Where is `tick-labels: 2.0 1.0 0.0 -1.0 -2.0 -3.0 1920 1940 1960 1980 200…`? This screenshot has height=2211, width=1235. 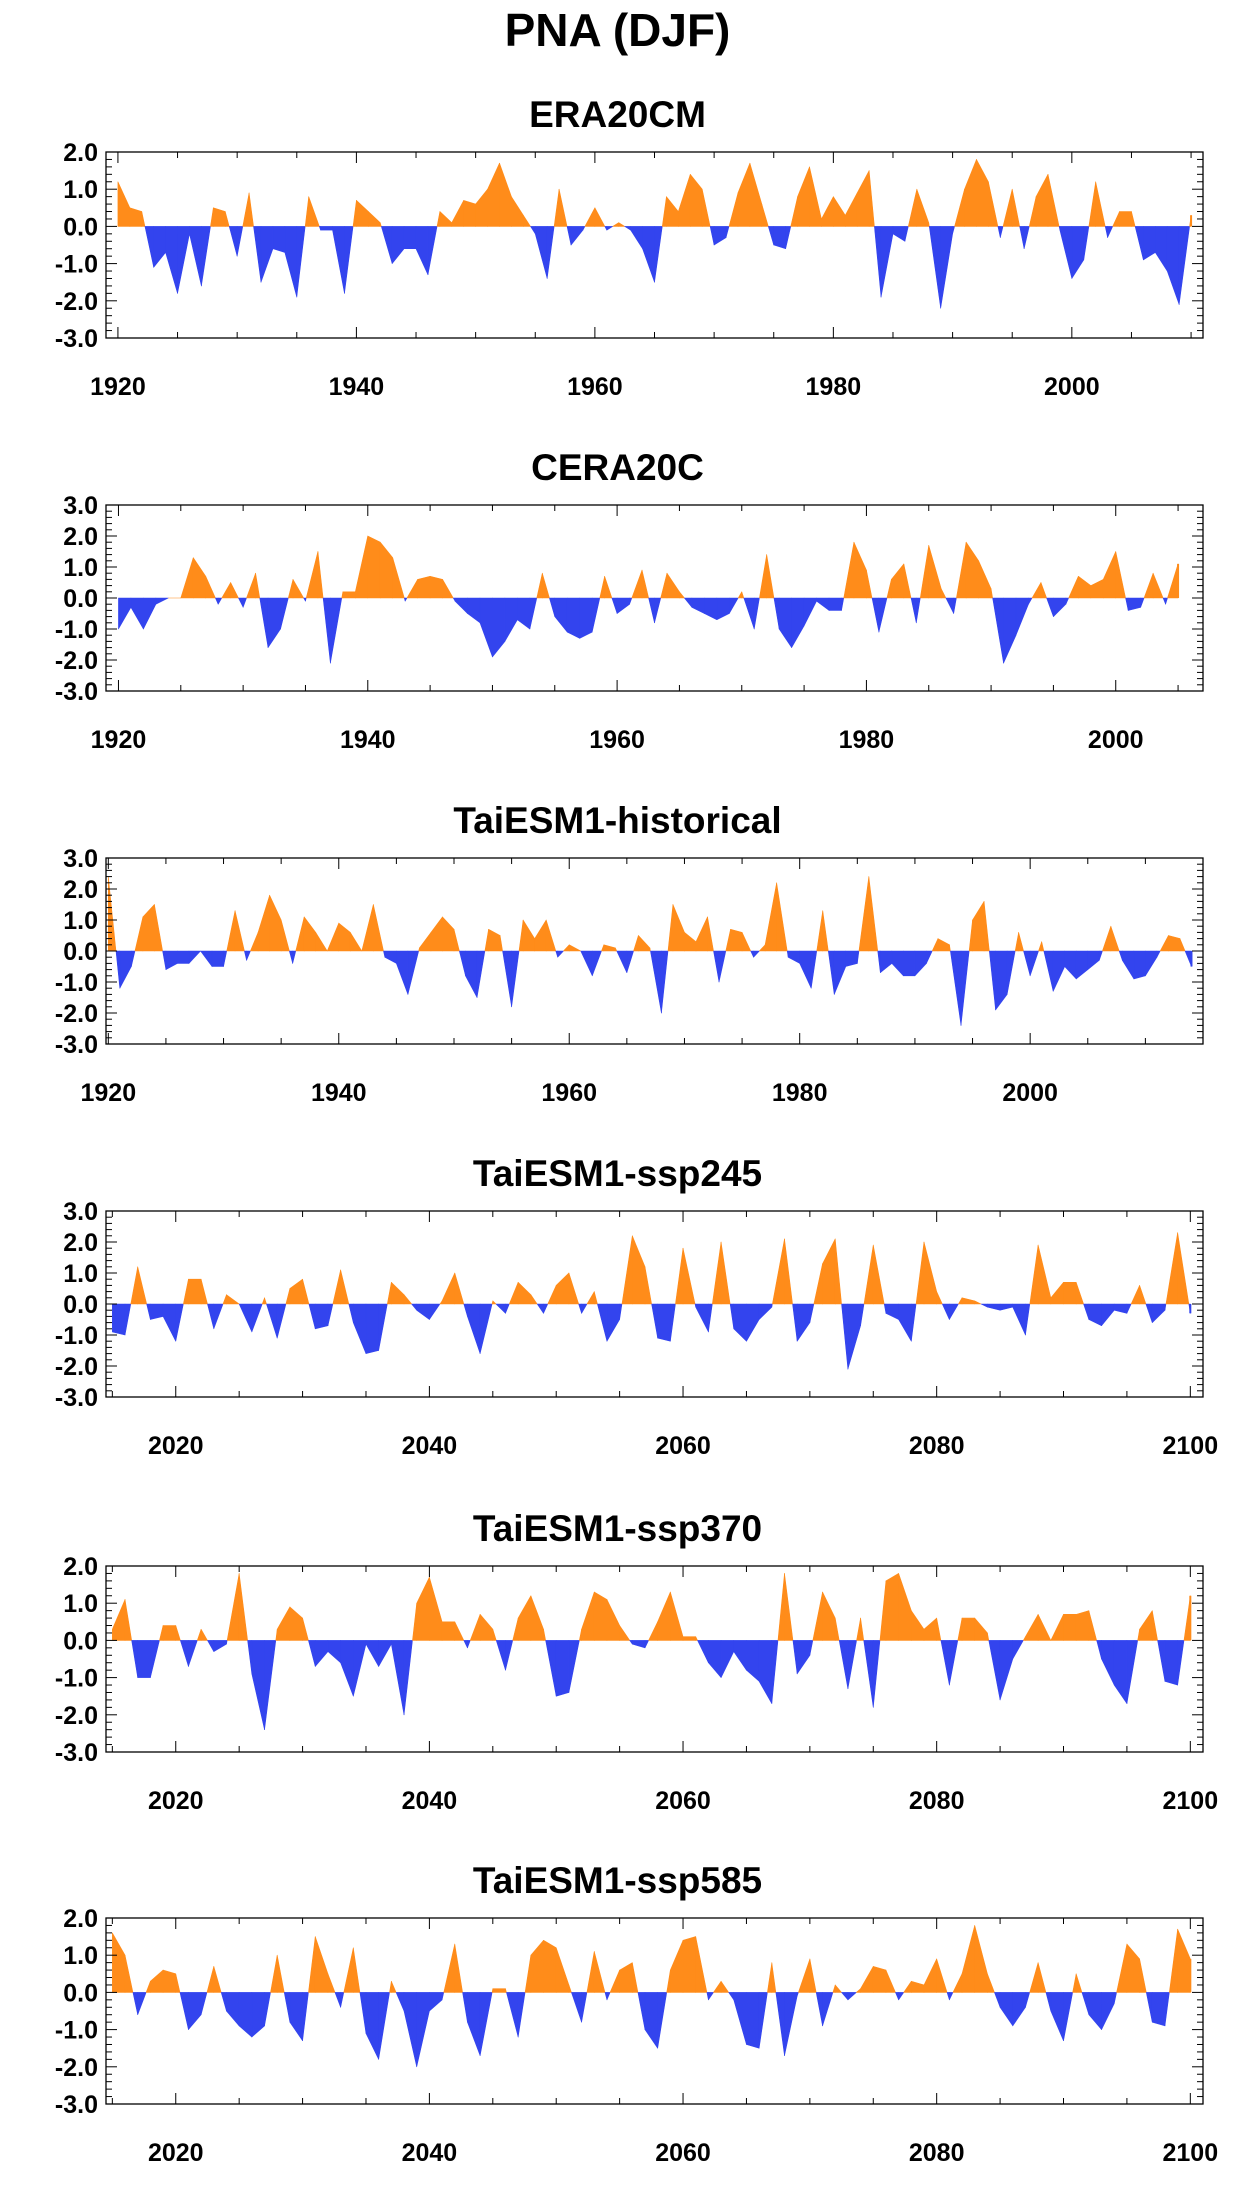
tick-labels: 2.0 1.0 0.0 -1.0 -2.0 -3.0 1920 1940 1960 1980 200… is located at coordinates (577, 270).